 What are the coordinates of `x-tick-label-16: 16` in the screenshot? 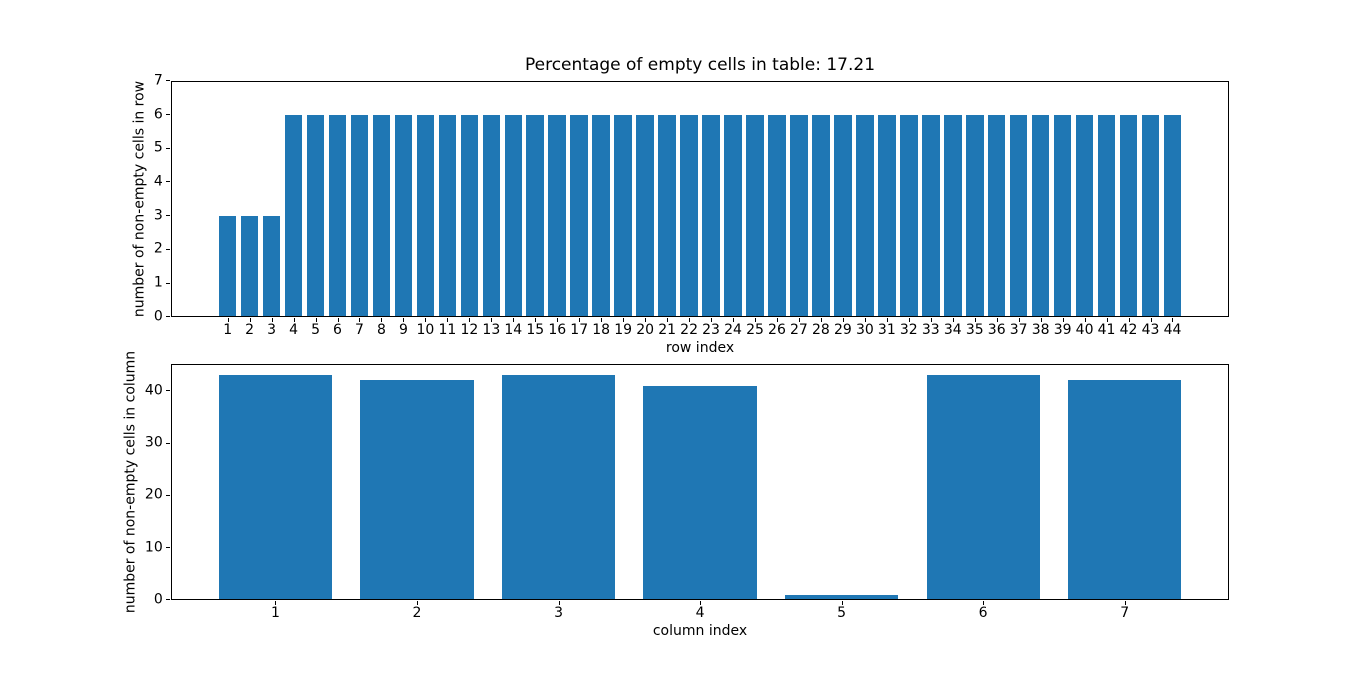 It's located at (557, 329).